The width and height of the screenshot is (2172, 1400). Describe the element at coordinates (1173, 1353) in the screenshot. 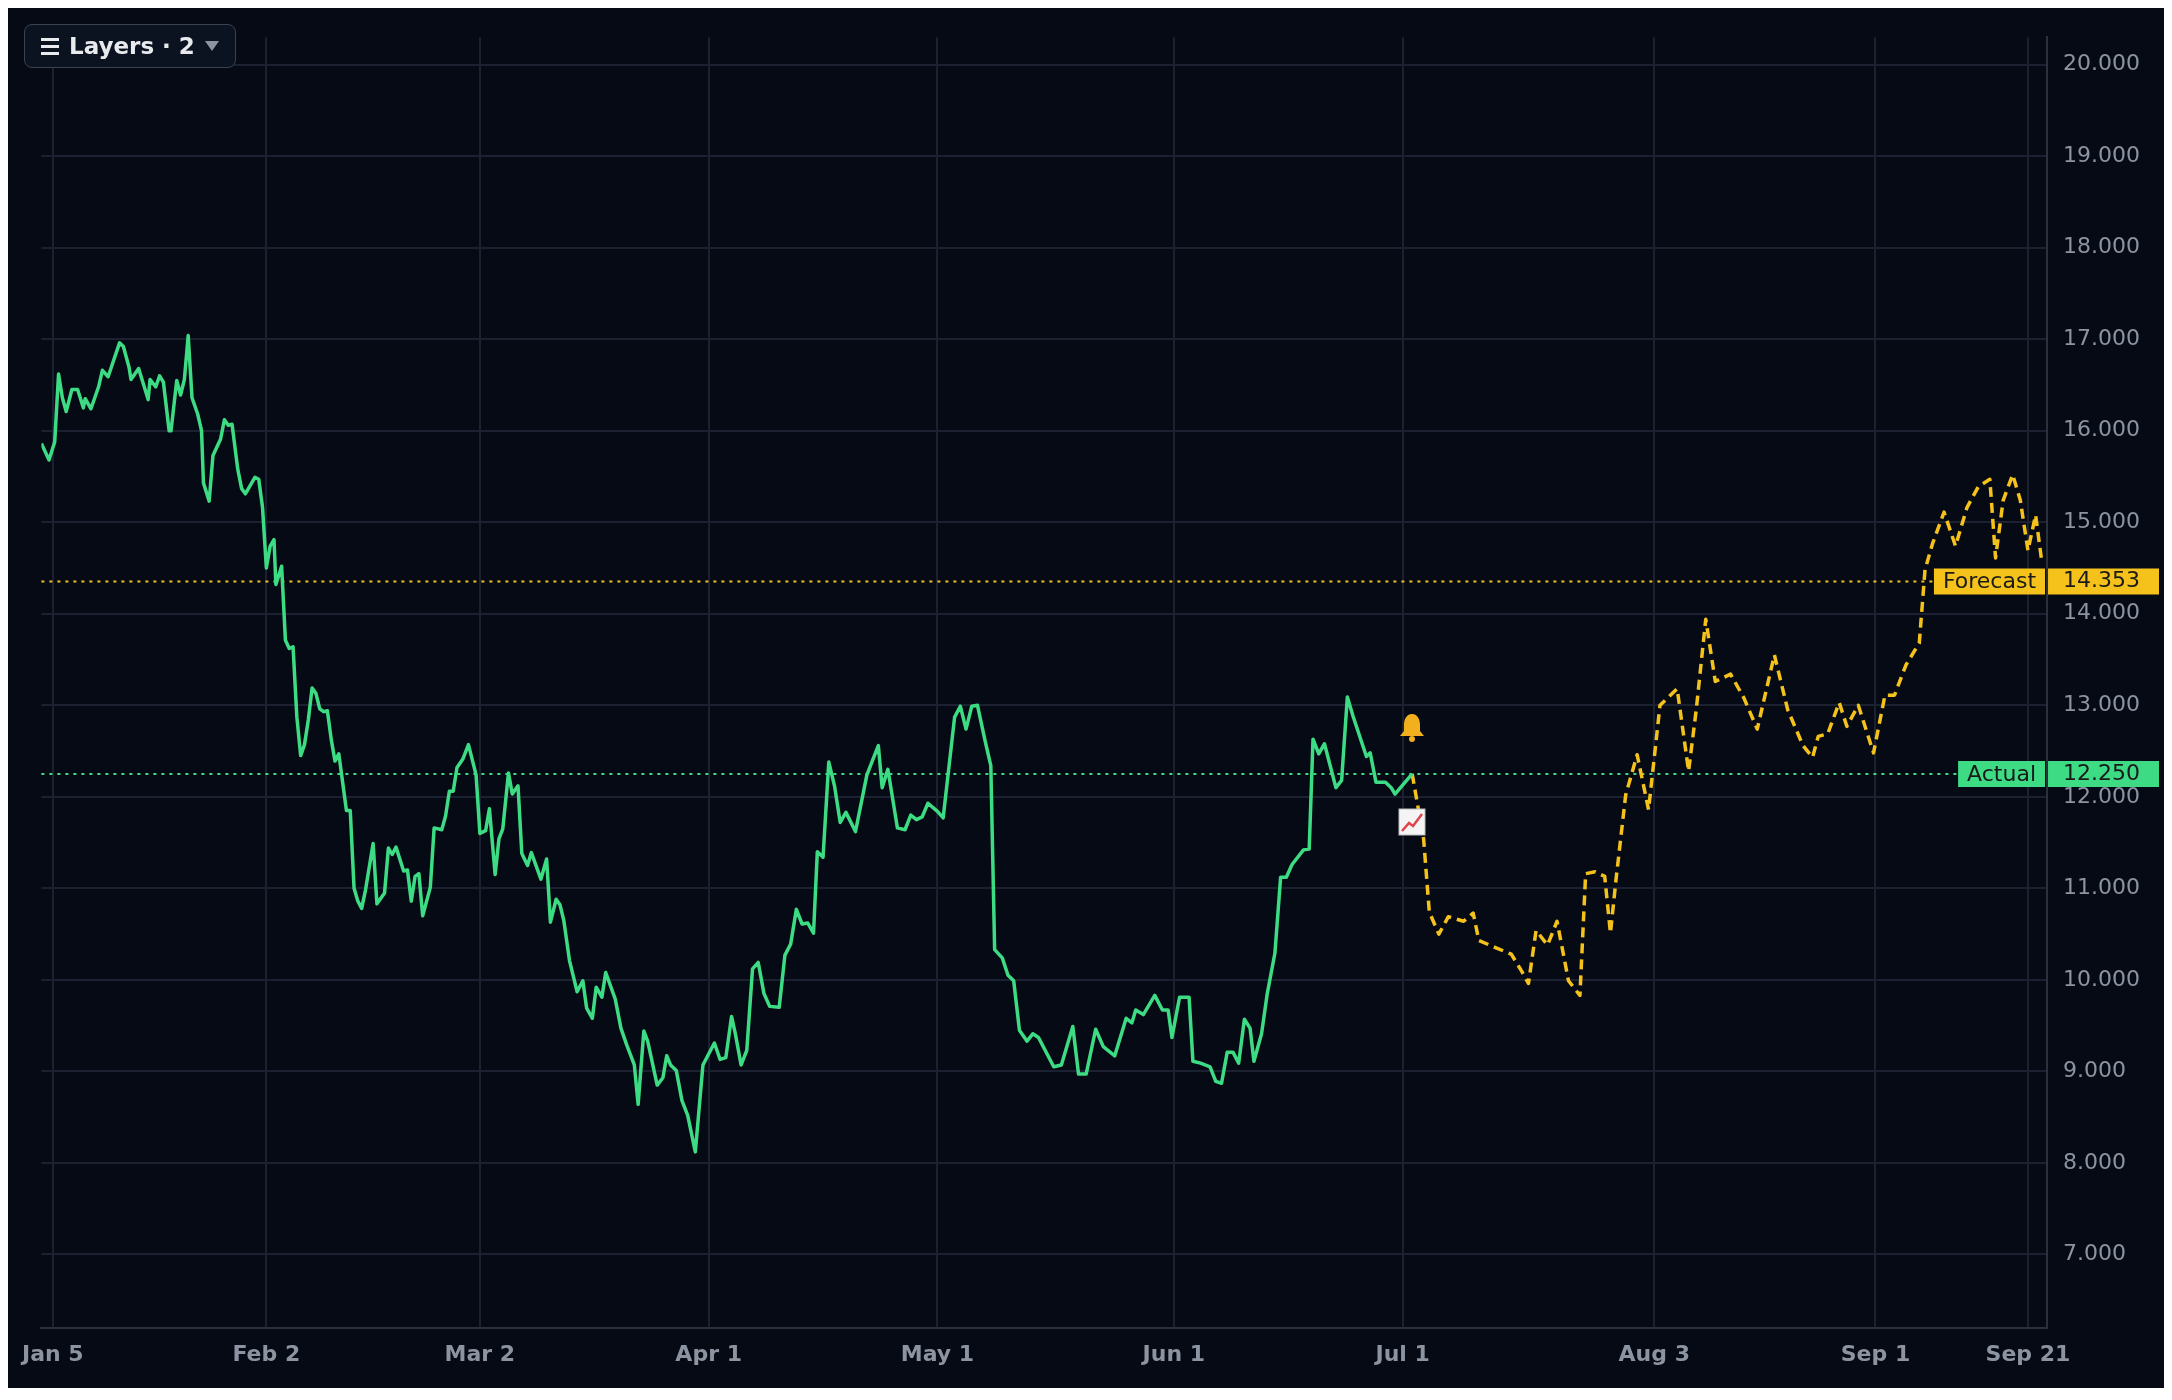

I see `x-tick-label: Jun 1` at that location.